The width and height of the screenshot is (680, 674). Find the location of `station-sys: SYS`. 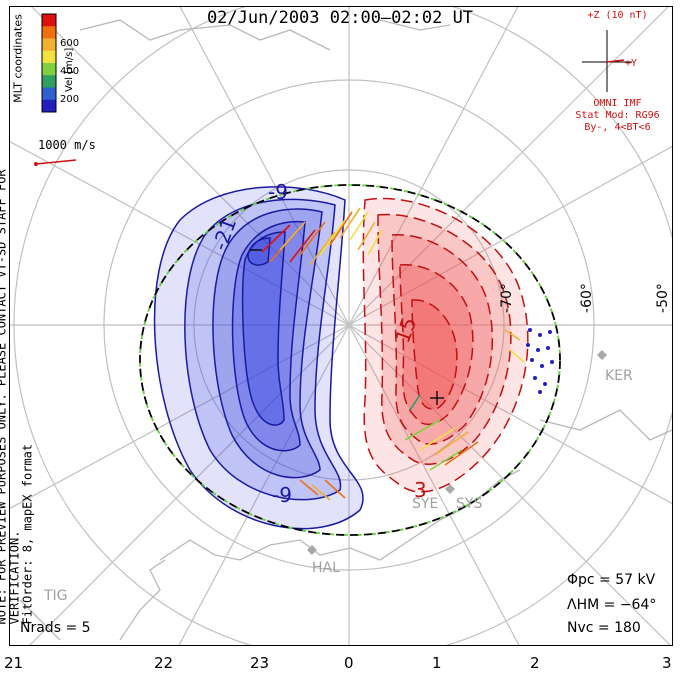

station-sys: SYS is located at coordinates (469, 504).